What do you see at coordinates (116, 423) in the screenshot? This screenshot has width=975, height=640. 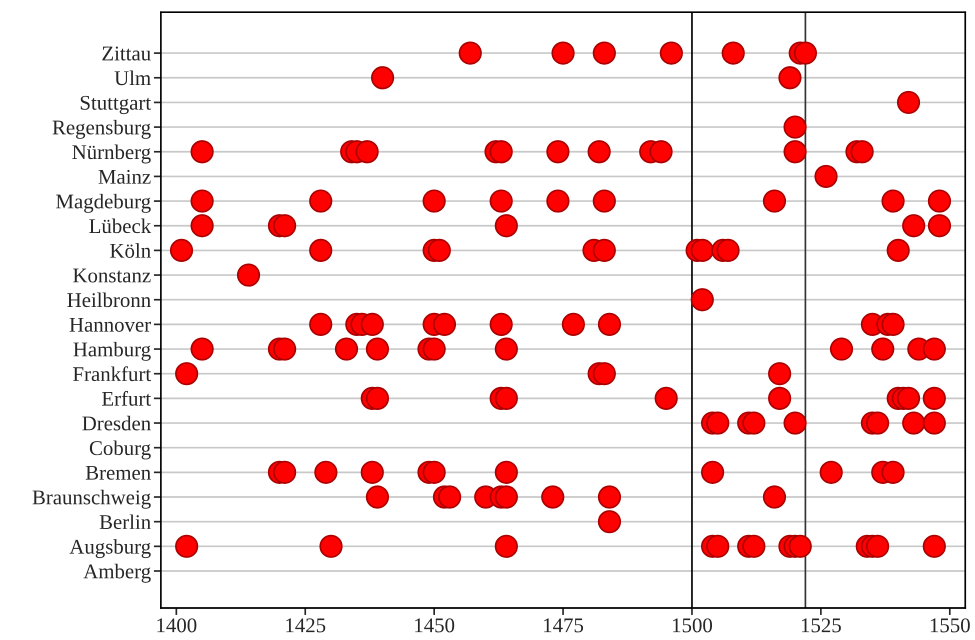 I see `y-tick-label: Dresden` at bounding box center [116, 423].